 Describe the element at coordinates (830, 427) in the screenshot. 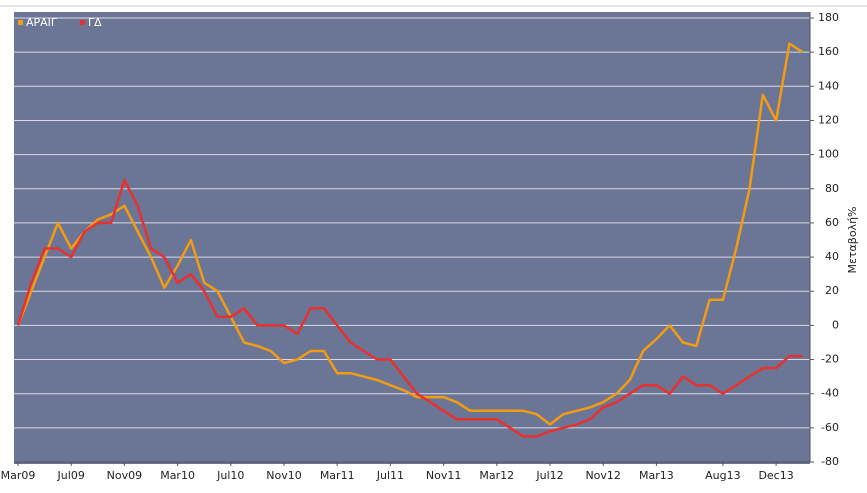

I see `y-tick-label: -60` at that location.